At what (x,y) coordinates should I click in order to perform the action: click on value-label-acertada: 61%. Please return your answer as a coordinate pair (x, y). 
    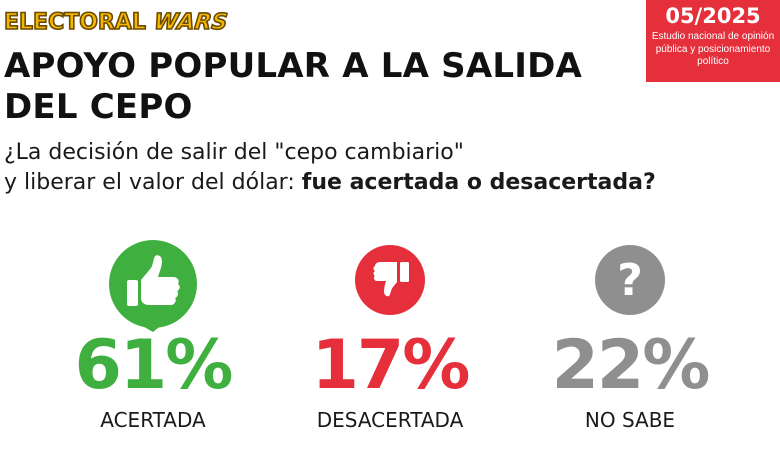
    Looking at the image, I should click on (154, 365).